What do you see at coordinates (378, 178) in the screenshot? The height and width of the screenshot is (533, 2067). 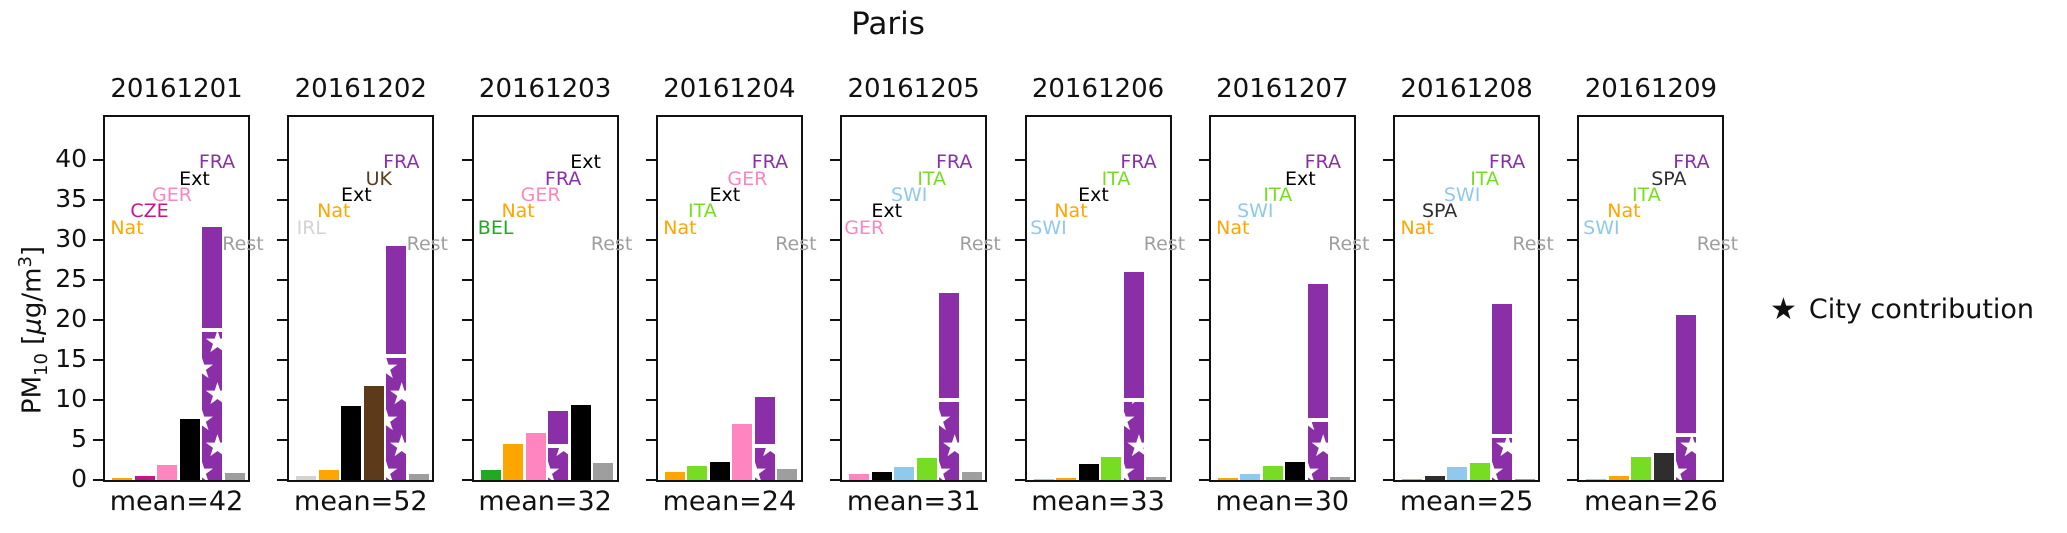 I see `country-label-uk: UK` at bounding box center [378, 178].